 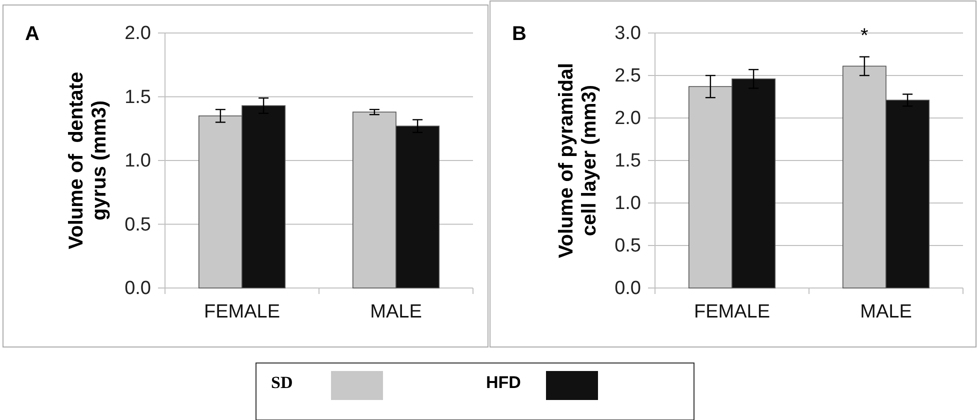 I want to click on legend-label: HFD, so click(x=503, y=382).